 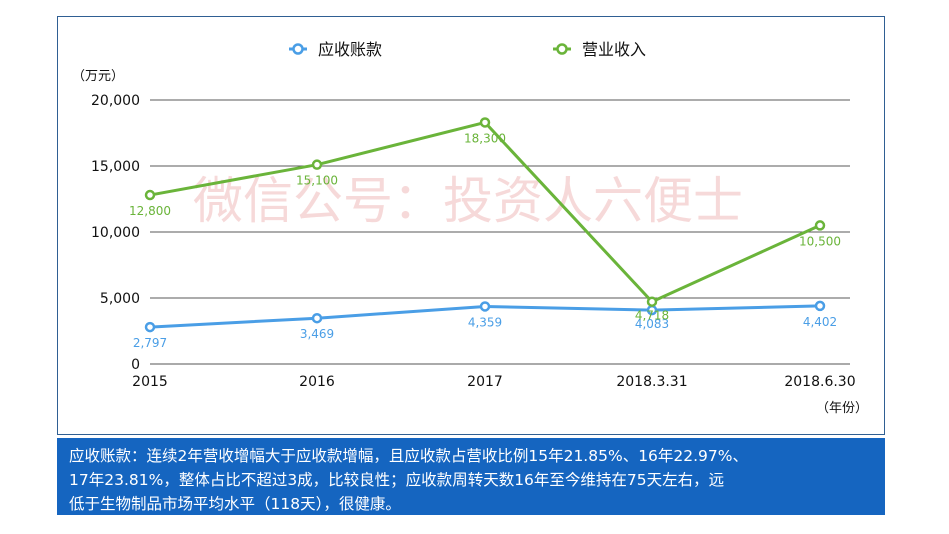 I want to click on data-label: 10,500, so click(x=820, y=241).